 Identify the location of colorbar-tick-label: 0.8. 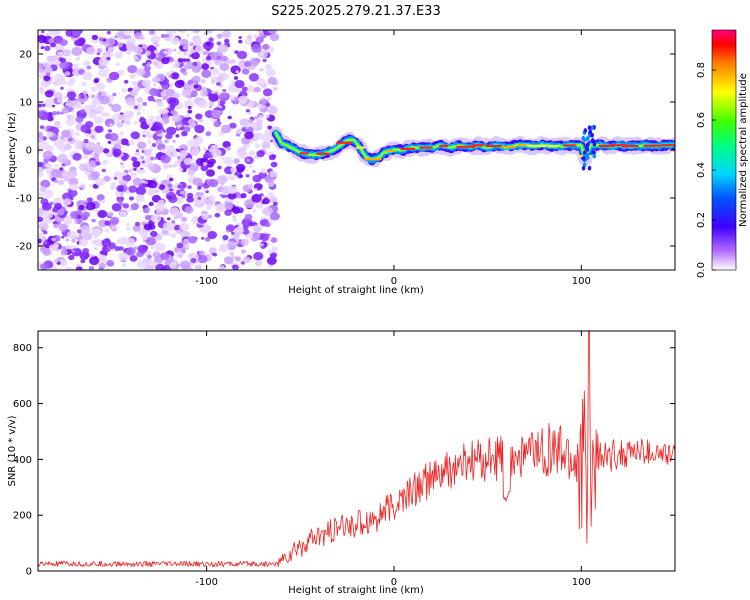
(701, 70).